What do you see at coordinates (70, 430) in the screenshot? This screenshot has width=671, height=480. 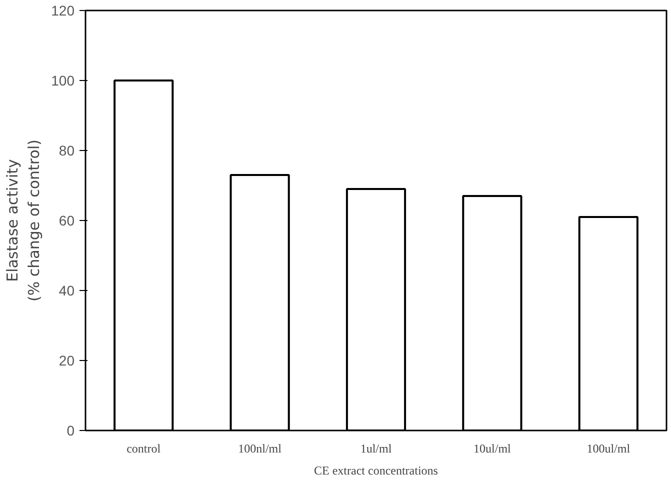 I see `y-tick-label: 0` at bounding box center [70, 430].